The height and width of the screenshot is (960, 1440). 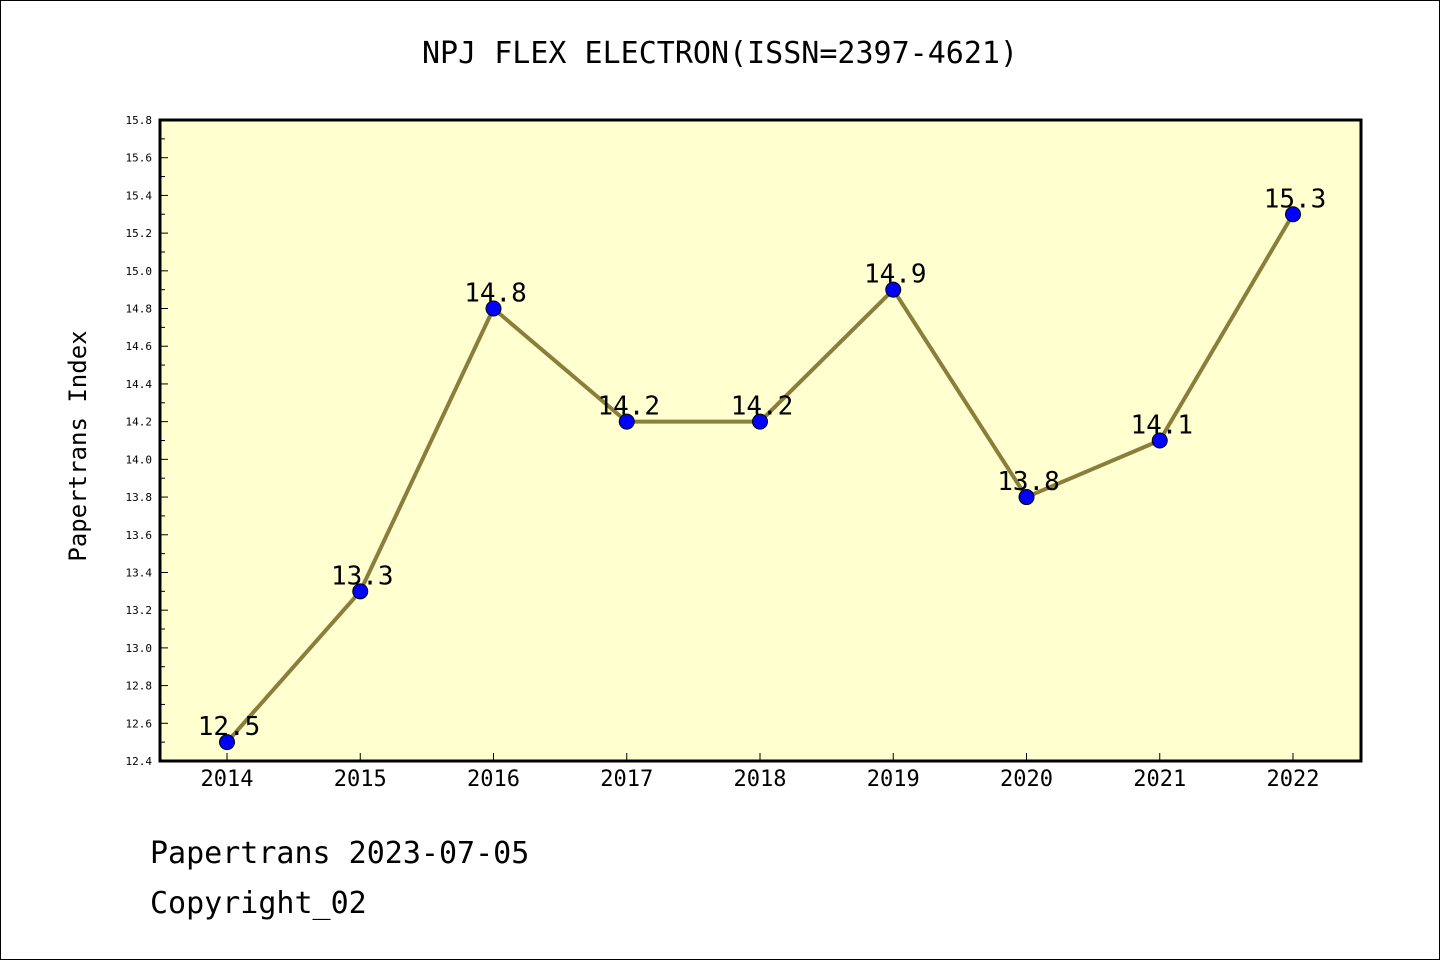 I want to click on y-tick-label: 14.4, so click(x=139, y=384).